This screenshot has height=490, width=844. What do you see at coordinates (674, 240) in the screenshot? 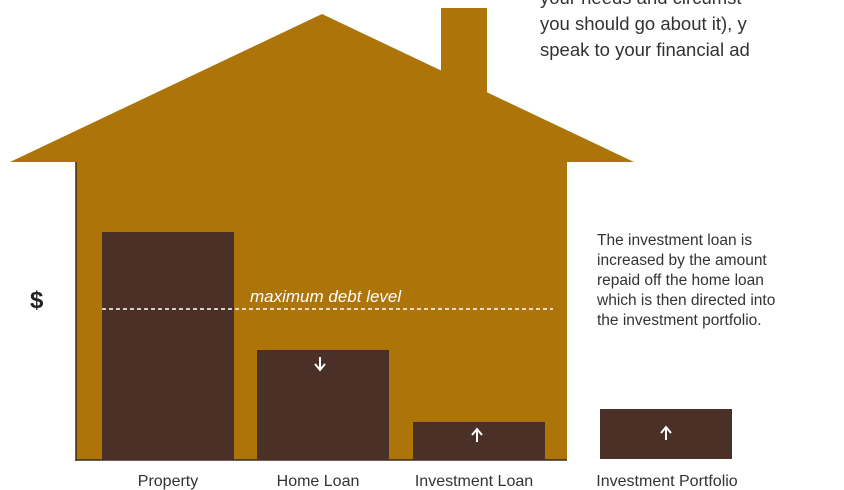
I see `note-text: The investment loan is` at bounding box center [674, 240].